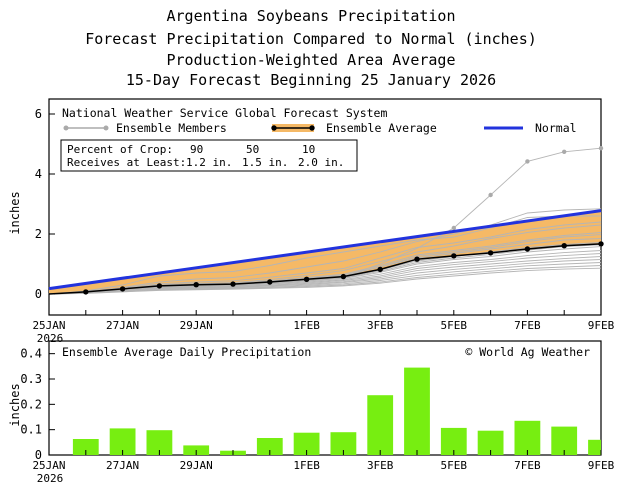  I want to click on chart-title: Argentina Soybeans Precipitation, so click(311, 16).